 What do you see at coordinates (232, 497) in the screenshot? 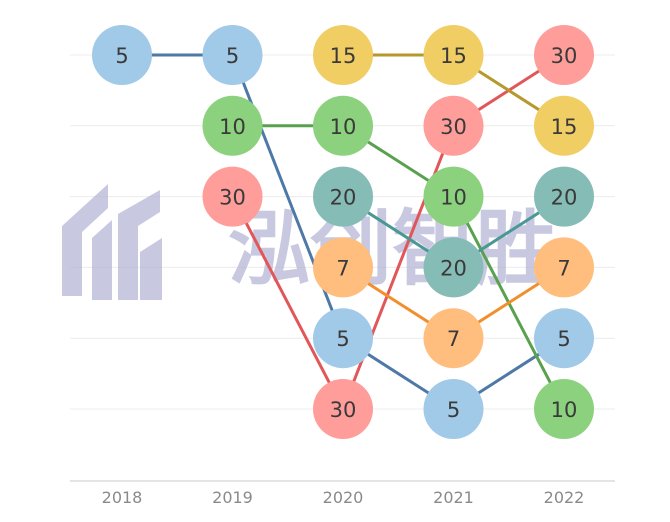
I see `x-tick-label: 2019` at bounding box center [232, 497].